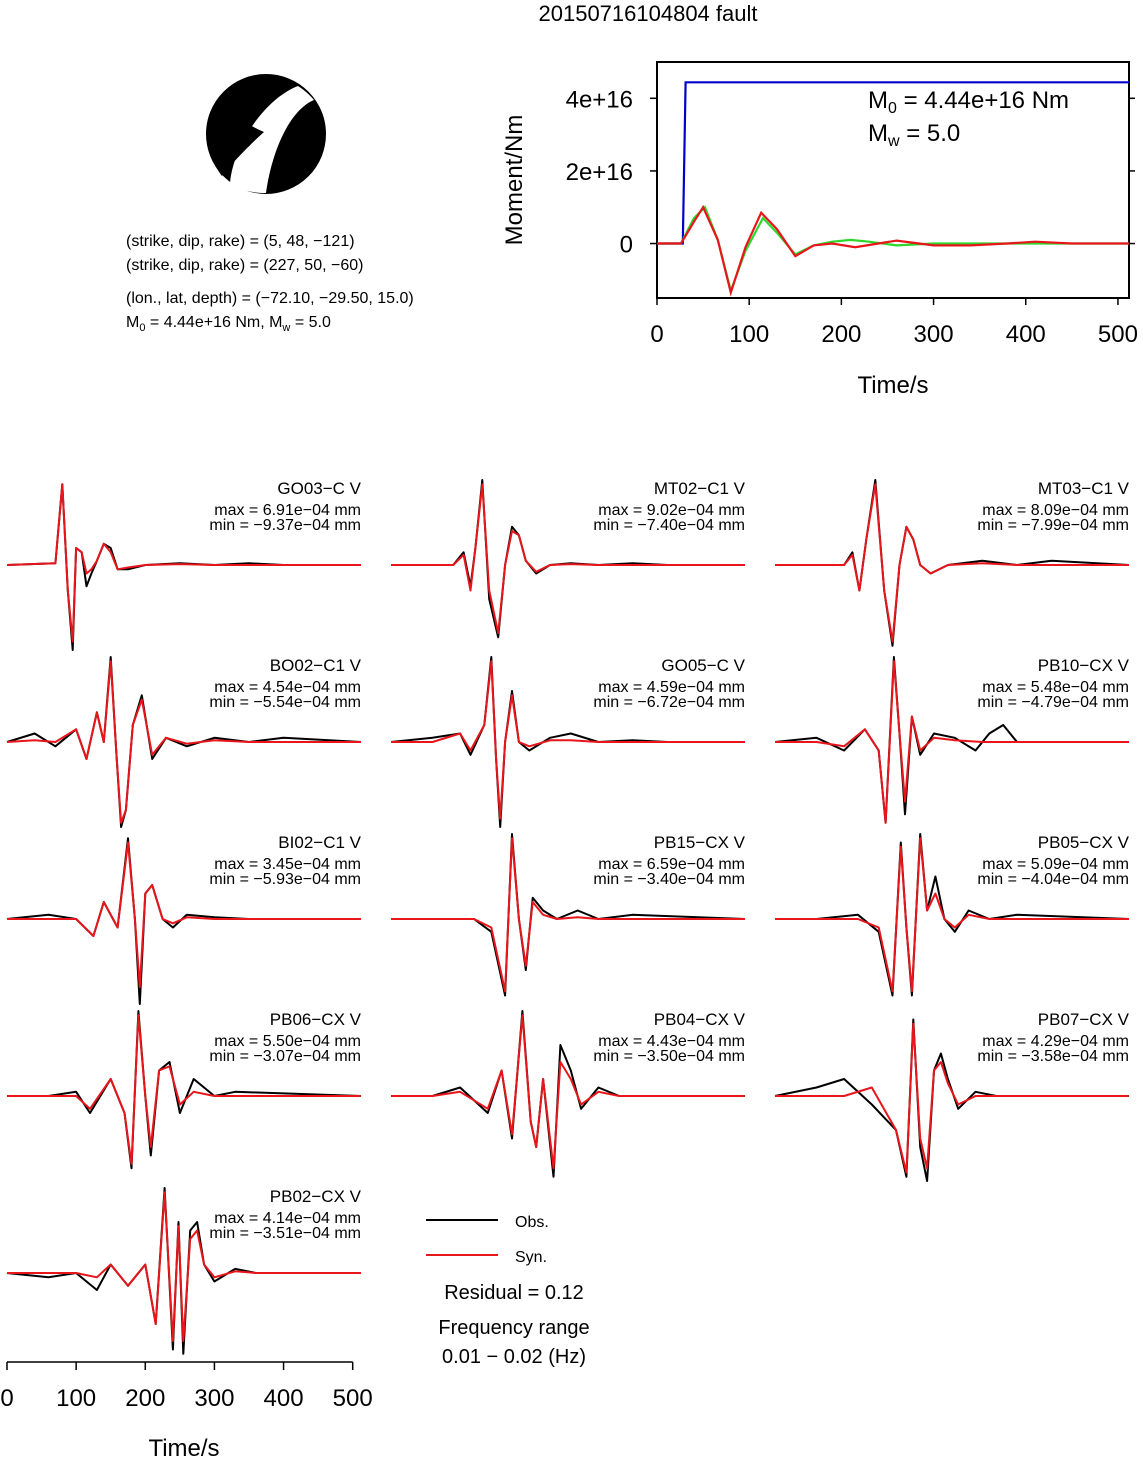  What do you see at coordinates (599, 172) in the screenshot?
I see `moment-y-tick-label: 2e+16` at bounding box center [599, 172].